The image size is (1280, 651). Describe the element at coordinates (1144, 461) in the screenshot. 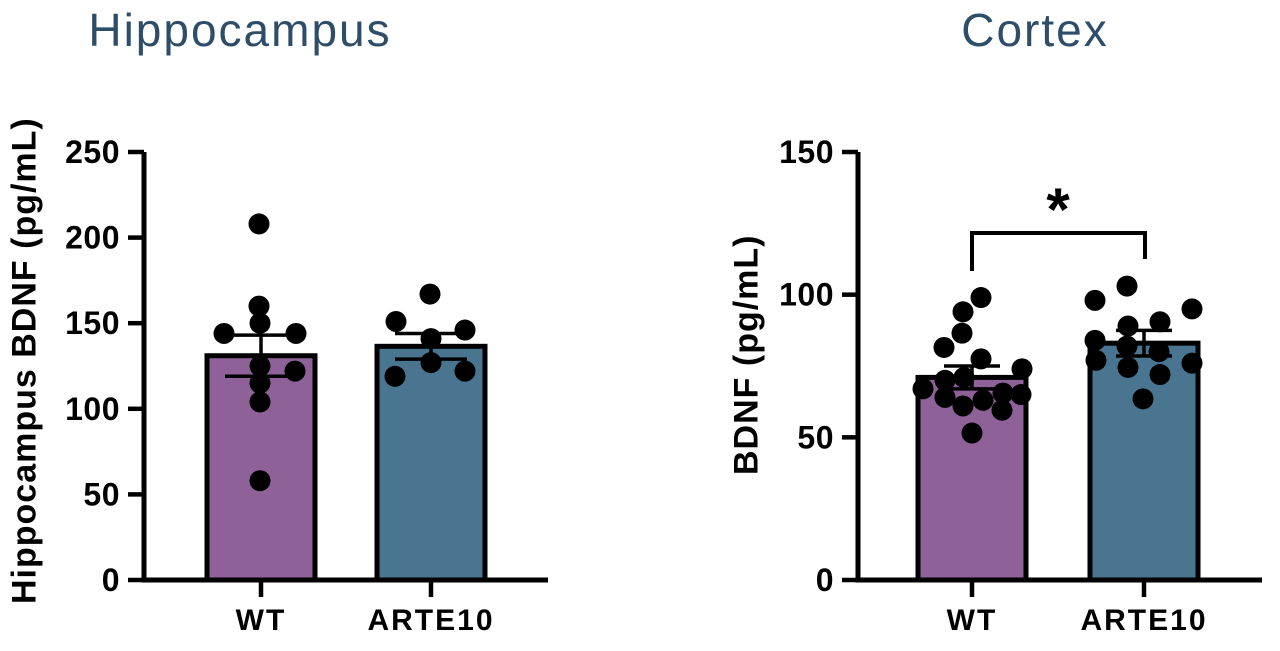

I see `bar-arte10` at that location.